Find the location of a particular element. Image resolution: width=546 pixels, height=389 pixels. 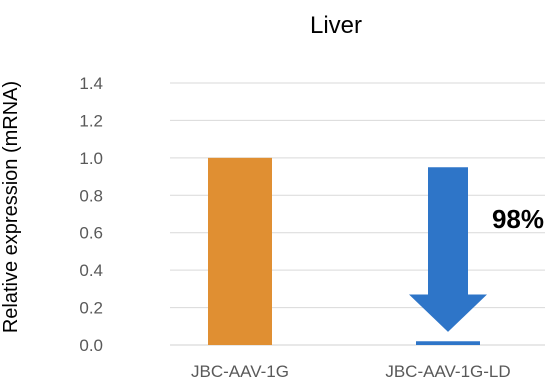

y-tick-label: 1.0 is located at coordinates (91, 158).